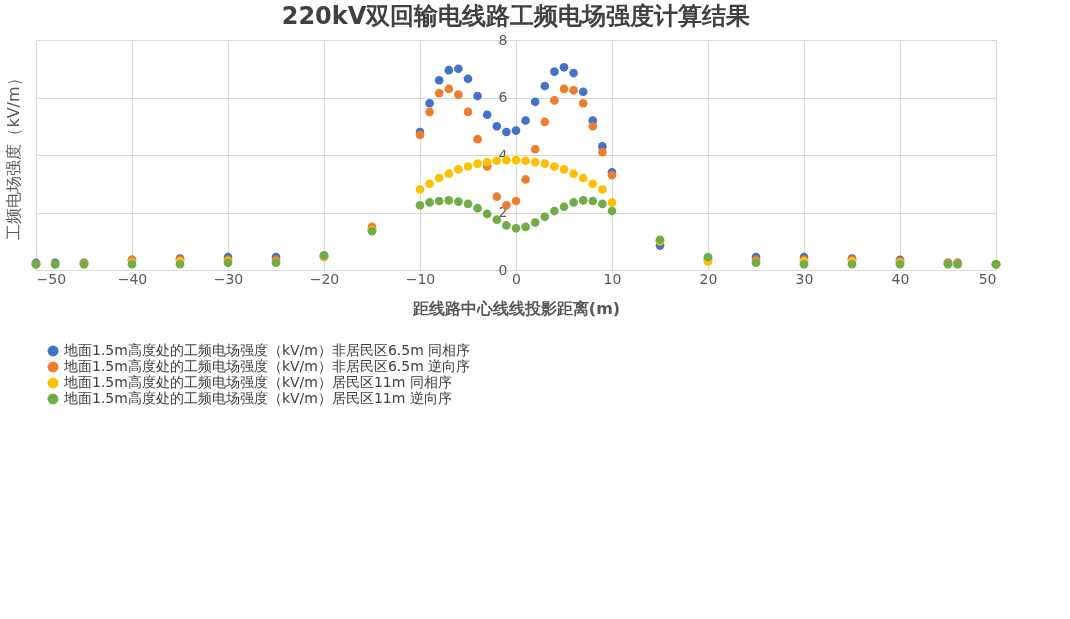 The width and height of the screenshot is (1070, 619). What do you see at coordinates (257, 398) in the screenshot?
I see `legend-label: 地面1.5m高度处的工频电场强度（kV/m）居民区11m 逆向序` at bounding box center [257, 398].